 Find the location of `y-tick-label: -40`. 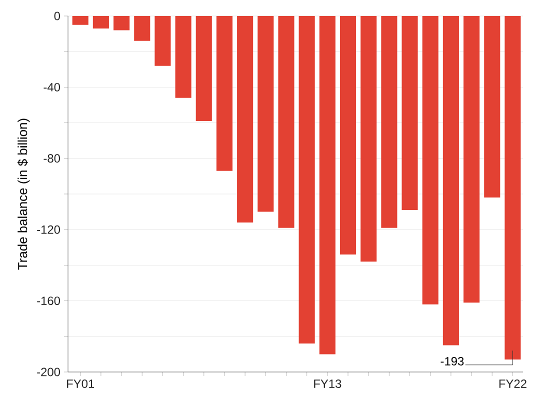

y-tick-label: -40 is located at coordinates (52, 87).